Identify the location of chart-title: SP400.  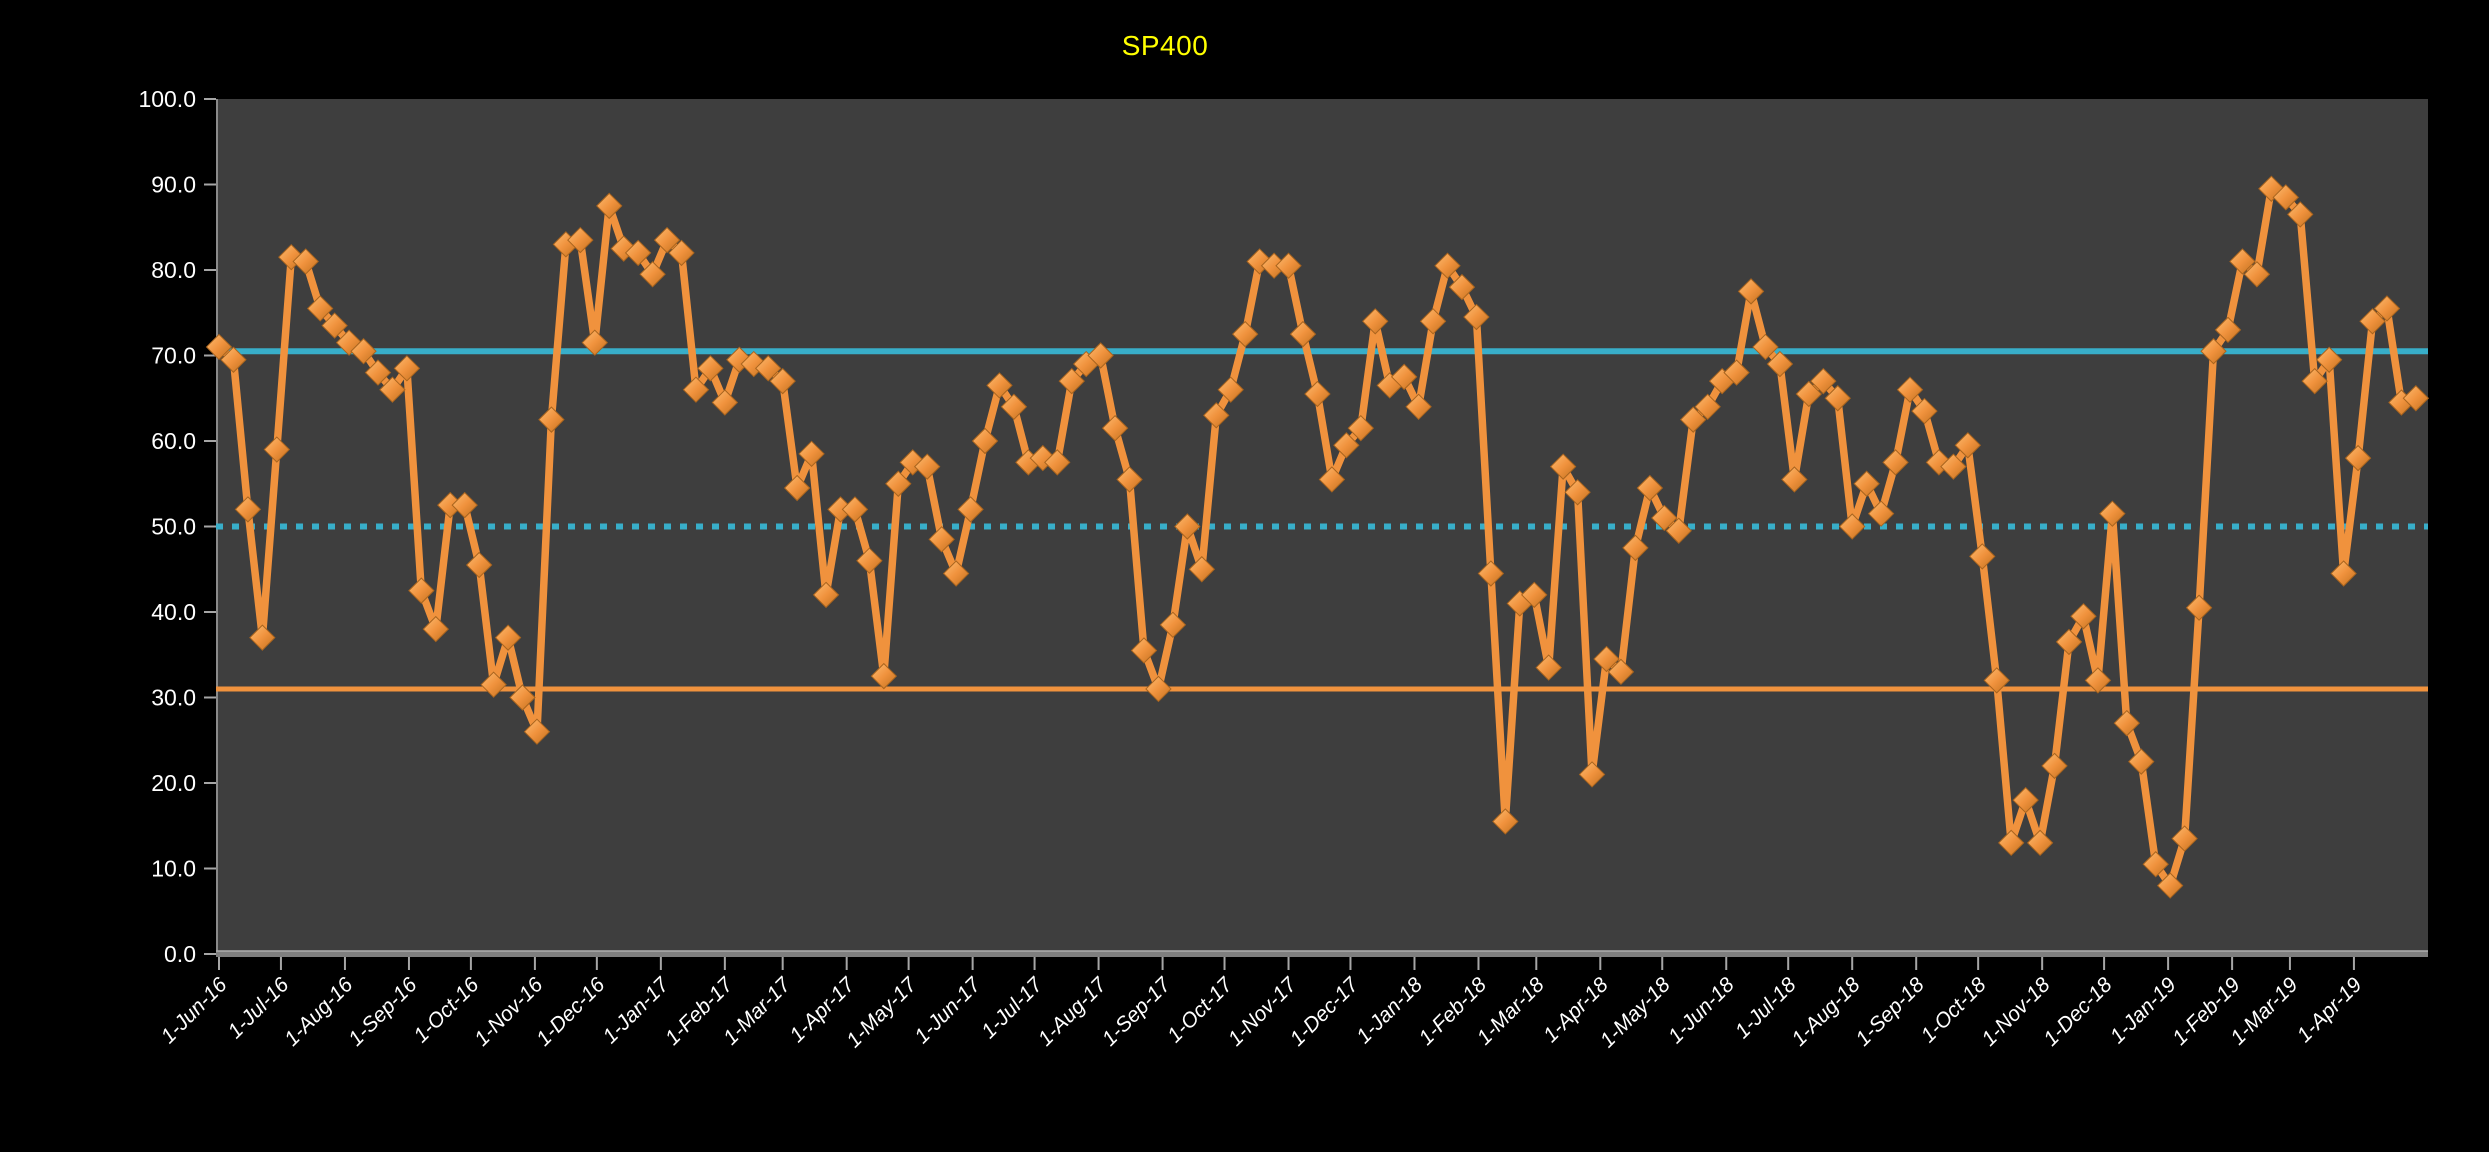
(1165, 45).